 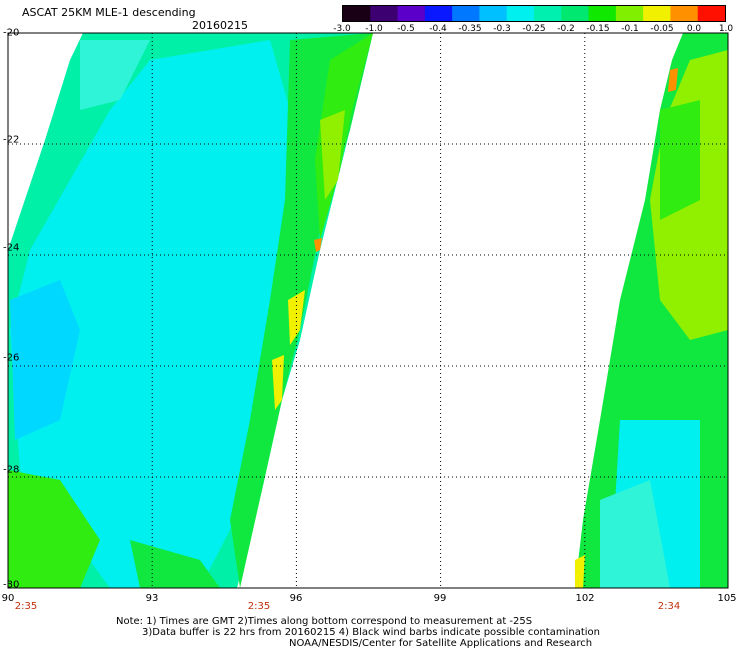 What do you see at coordinates (662, 29) in the screenshot?
I see `colorbar-tick-label: -0.05` at bounding box center [662, 29].